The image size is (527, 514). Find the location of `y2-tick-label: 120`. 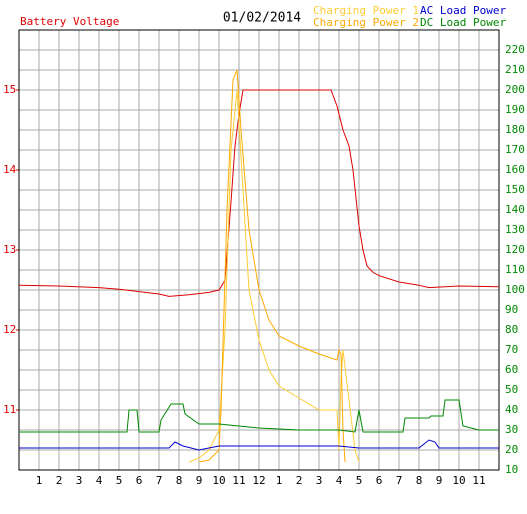

y2-tick-label: 120 is located at coordinates (515, 249).